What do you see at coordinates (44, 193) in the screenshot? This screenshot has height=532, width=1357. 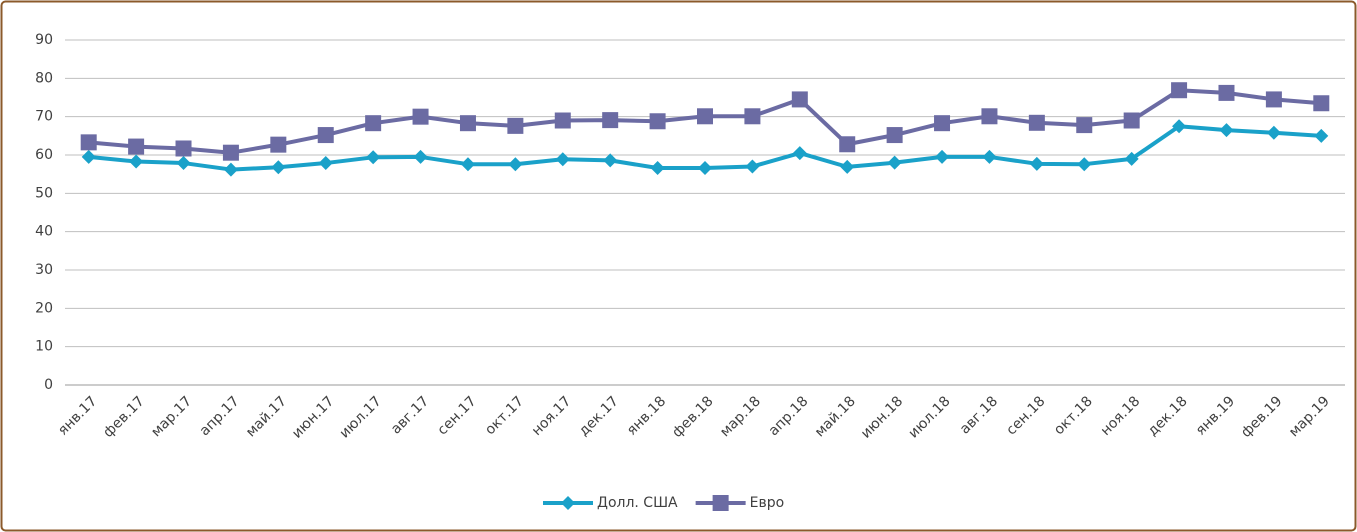 I see `y-tick-label: 50` at bounding box center [44, 193].